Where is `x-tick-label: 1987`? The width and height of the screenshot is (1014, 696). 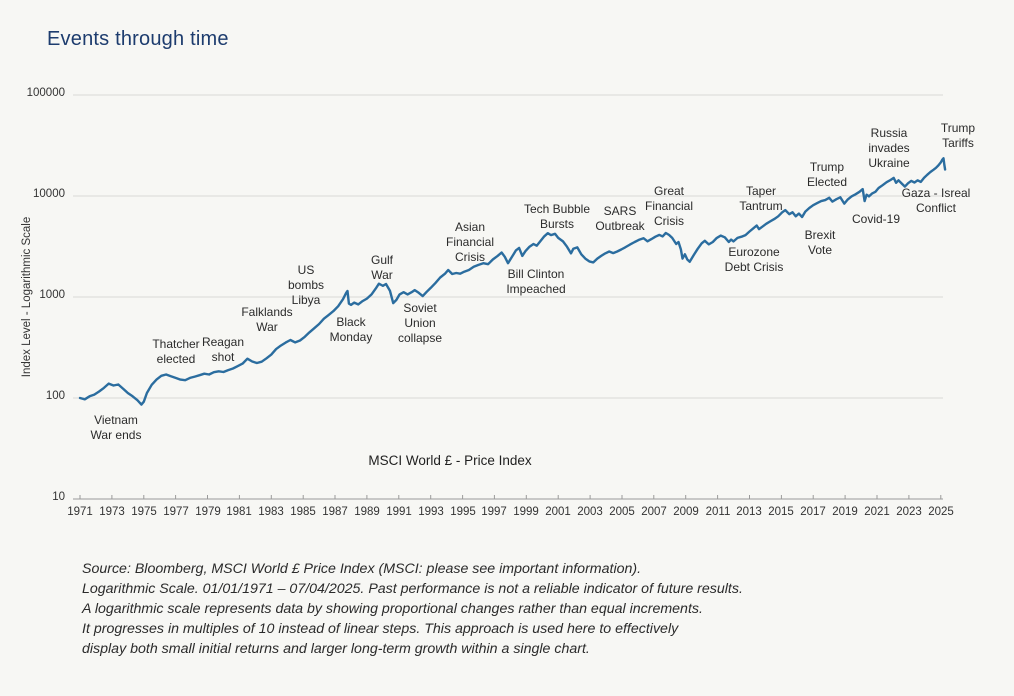 x-tick-label: 1987 is located at coordinates (335, 512).